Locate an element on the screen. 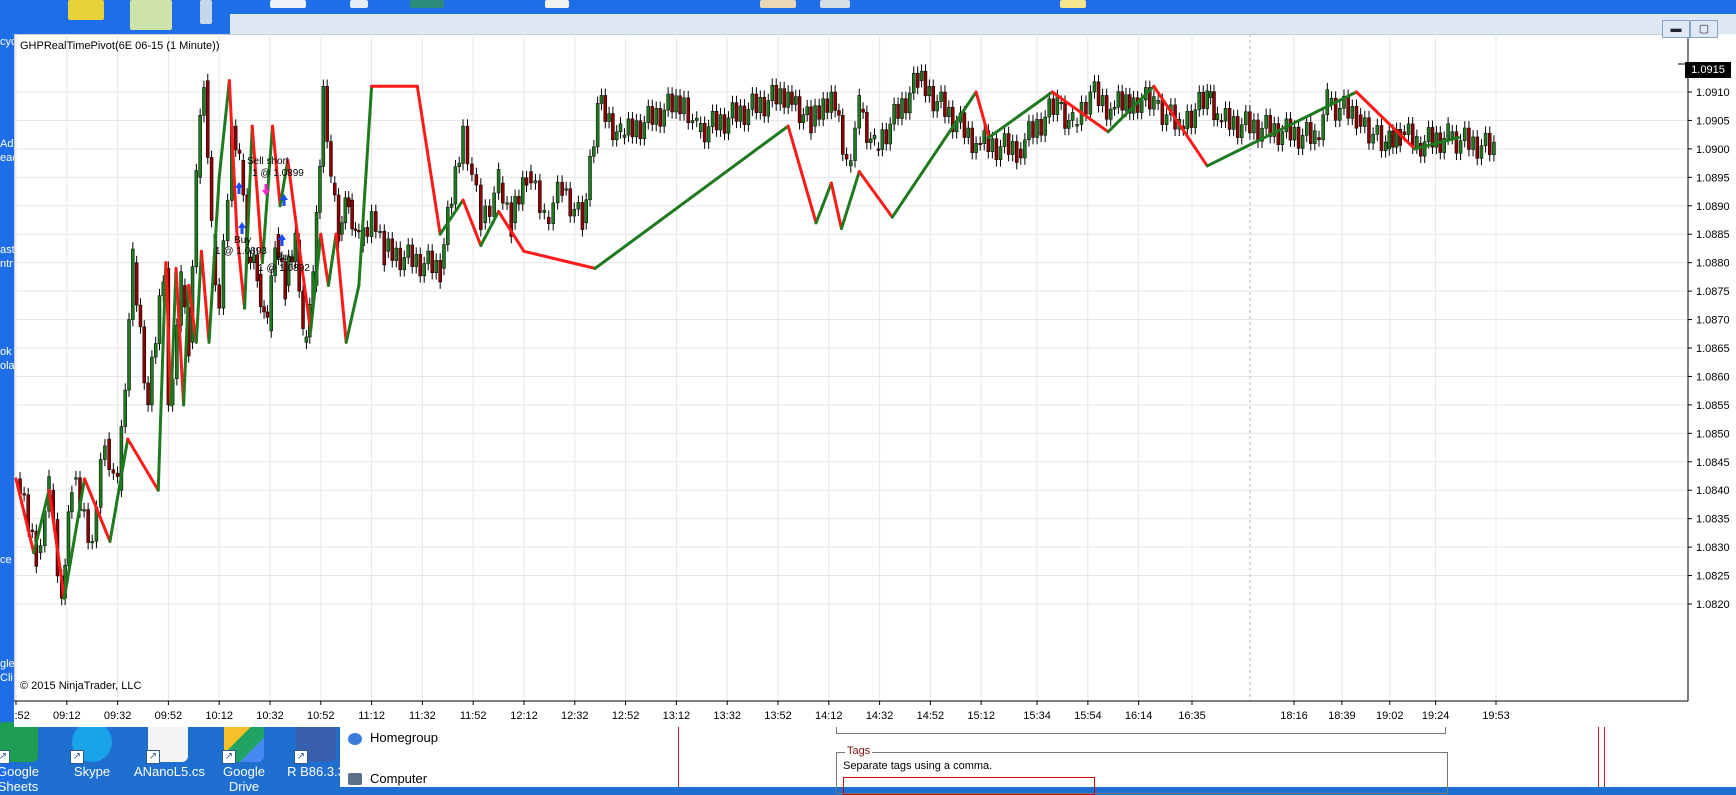 This screenshot has width=1736, height=795. tags-group: Tags Separate tags using a comma. is located at coordinates (1142, 770).